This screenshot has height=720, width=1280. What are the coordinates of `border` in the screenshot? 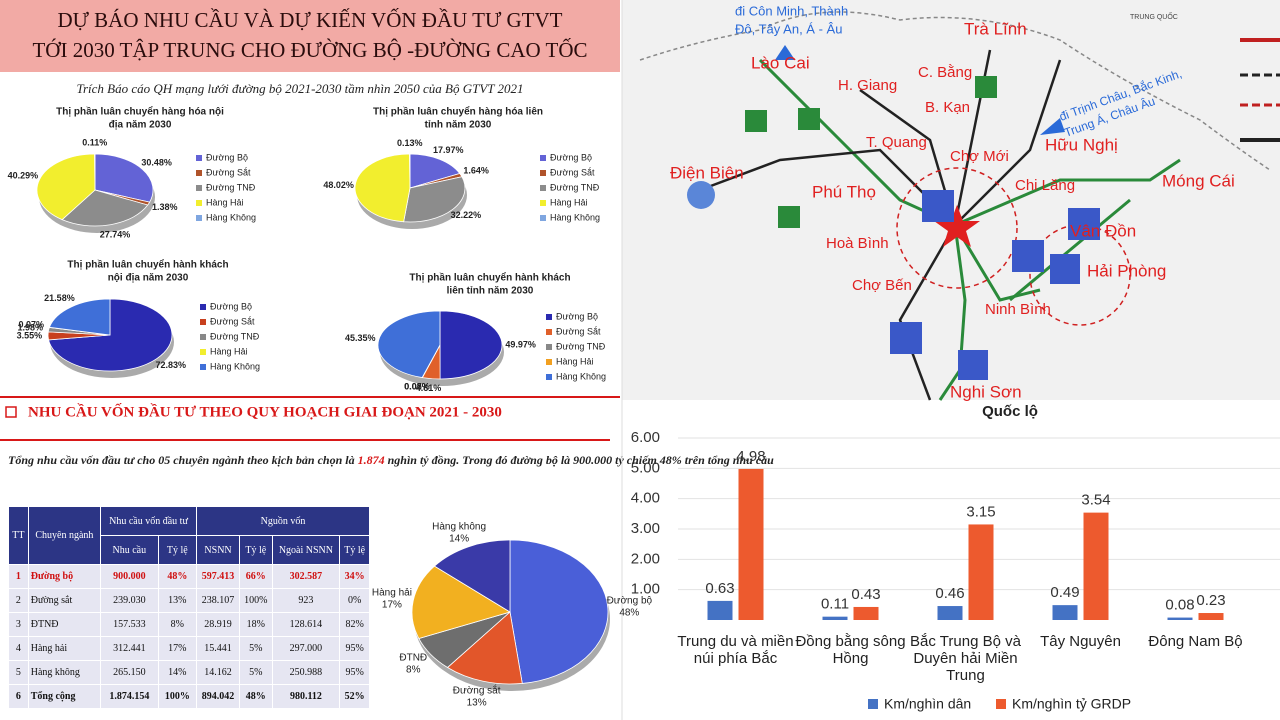 It's located at (955, 91).